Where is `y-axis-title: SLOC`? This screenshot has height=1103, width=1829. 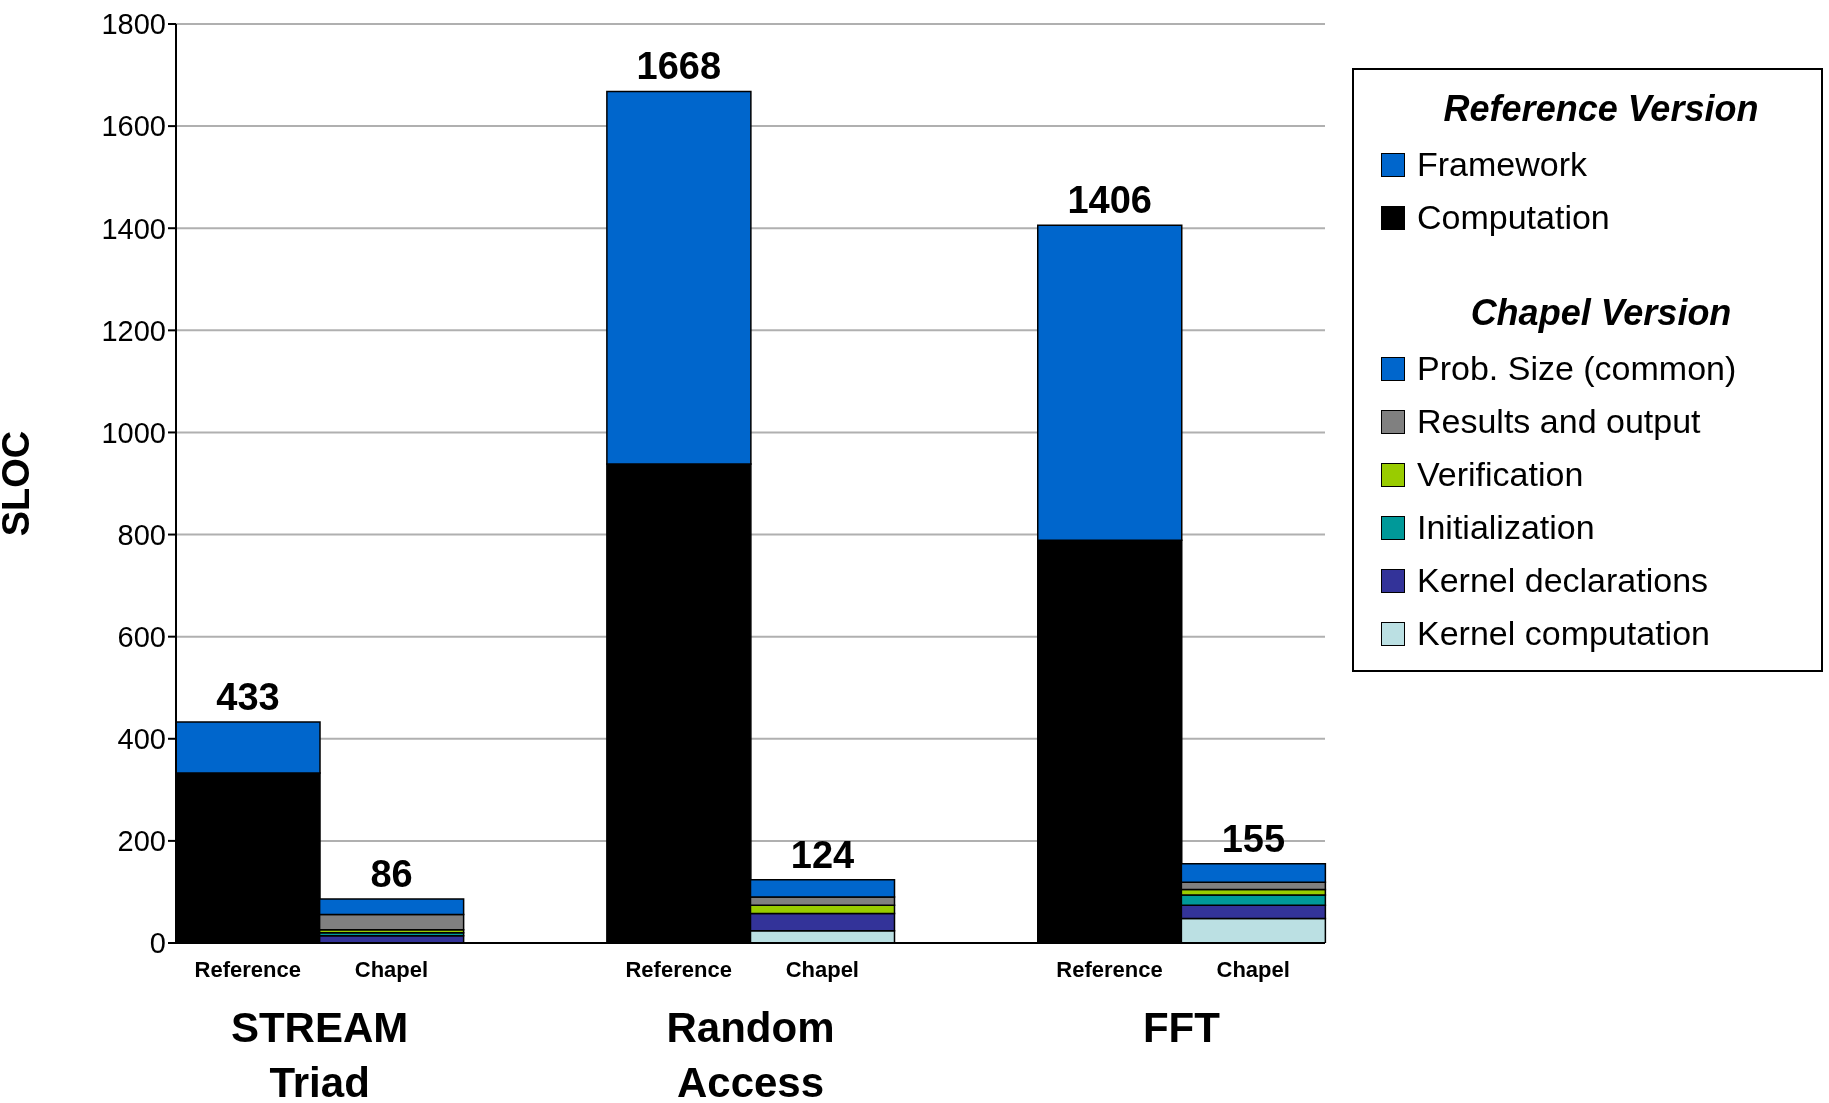
y-axis-title: SLOC is located at coordinates (19, 483).